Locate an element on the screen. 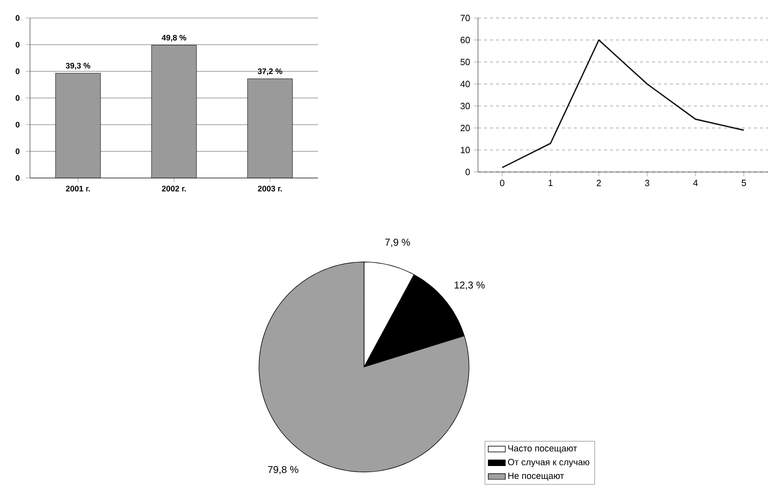  x-tick-label: 3 is located at coordinates (647, 183).